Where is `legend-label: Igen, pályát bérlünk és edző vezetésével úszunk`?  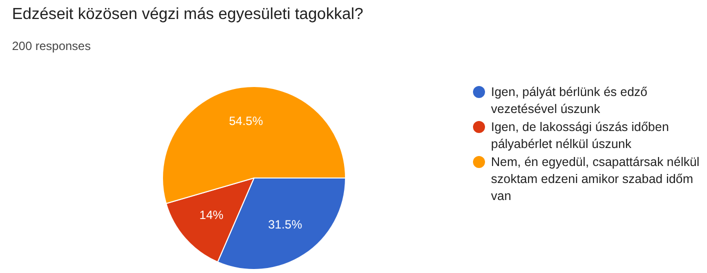 legend-label: Igen, pályát bérlünk és edző vezetésével úszunk is located at coordinates (569, 101).